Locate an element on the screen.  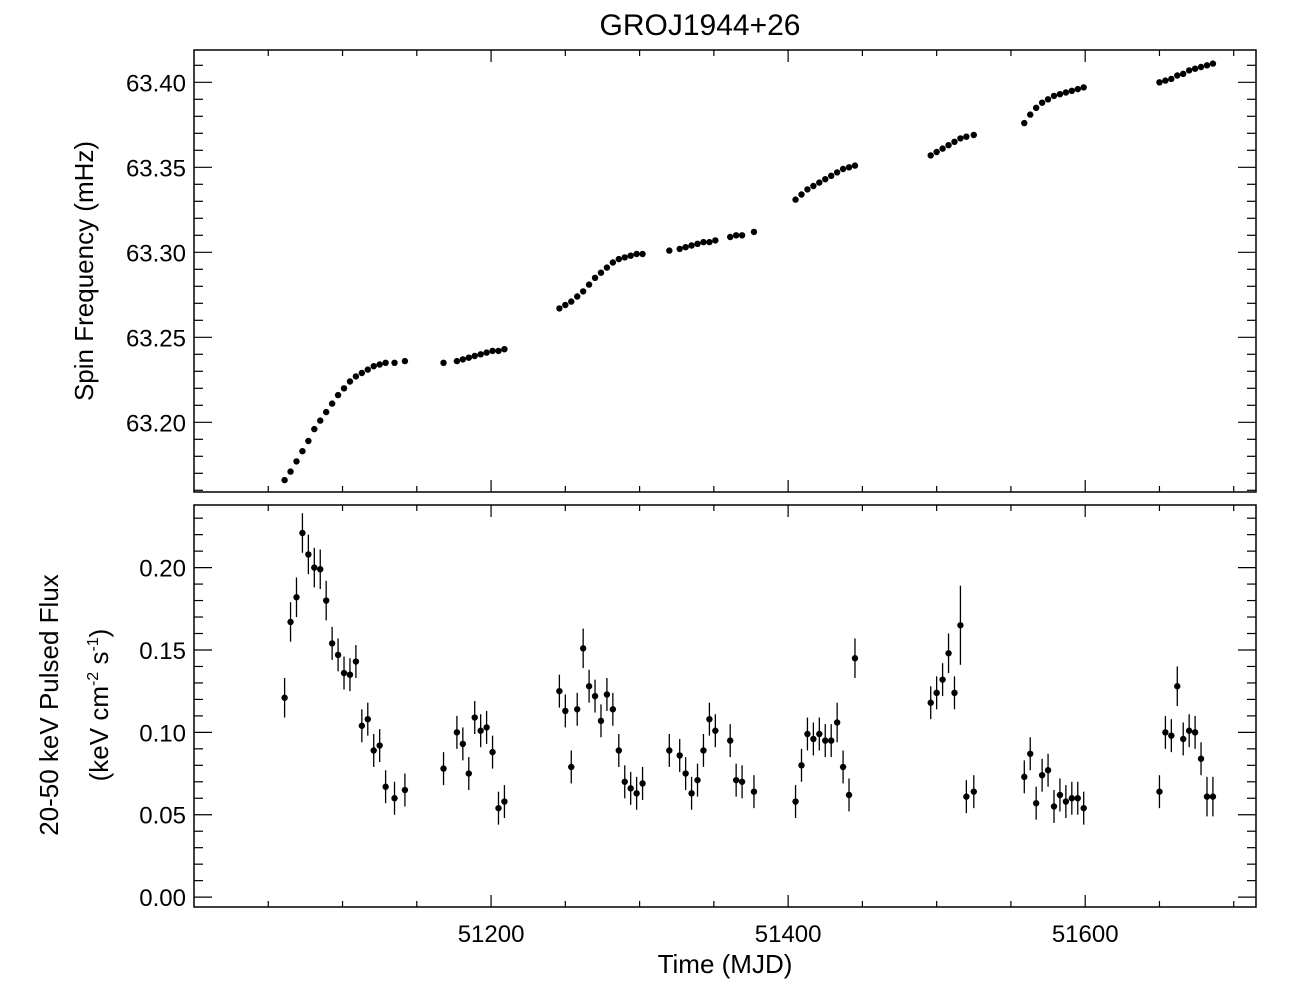
x-axis-label: Time (MJD) is located at coordinates (725, 964).